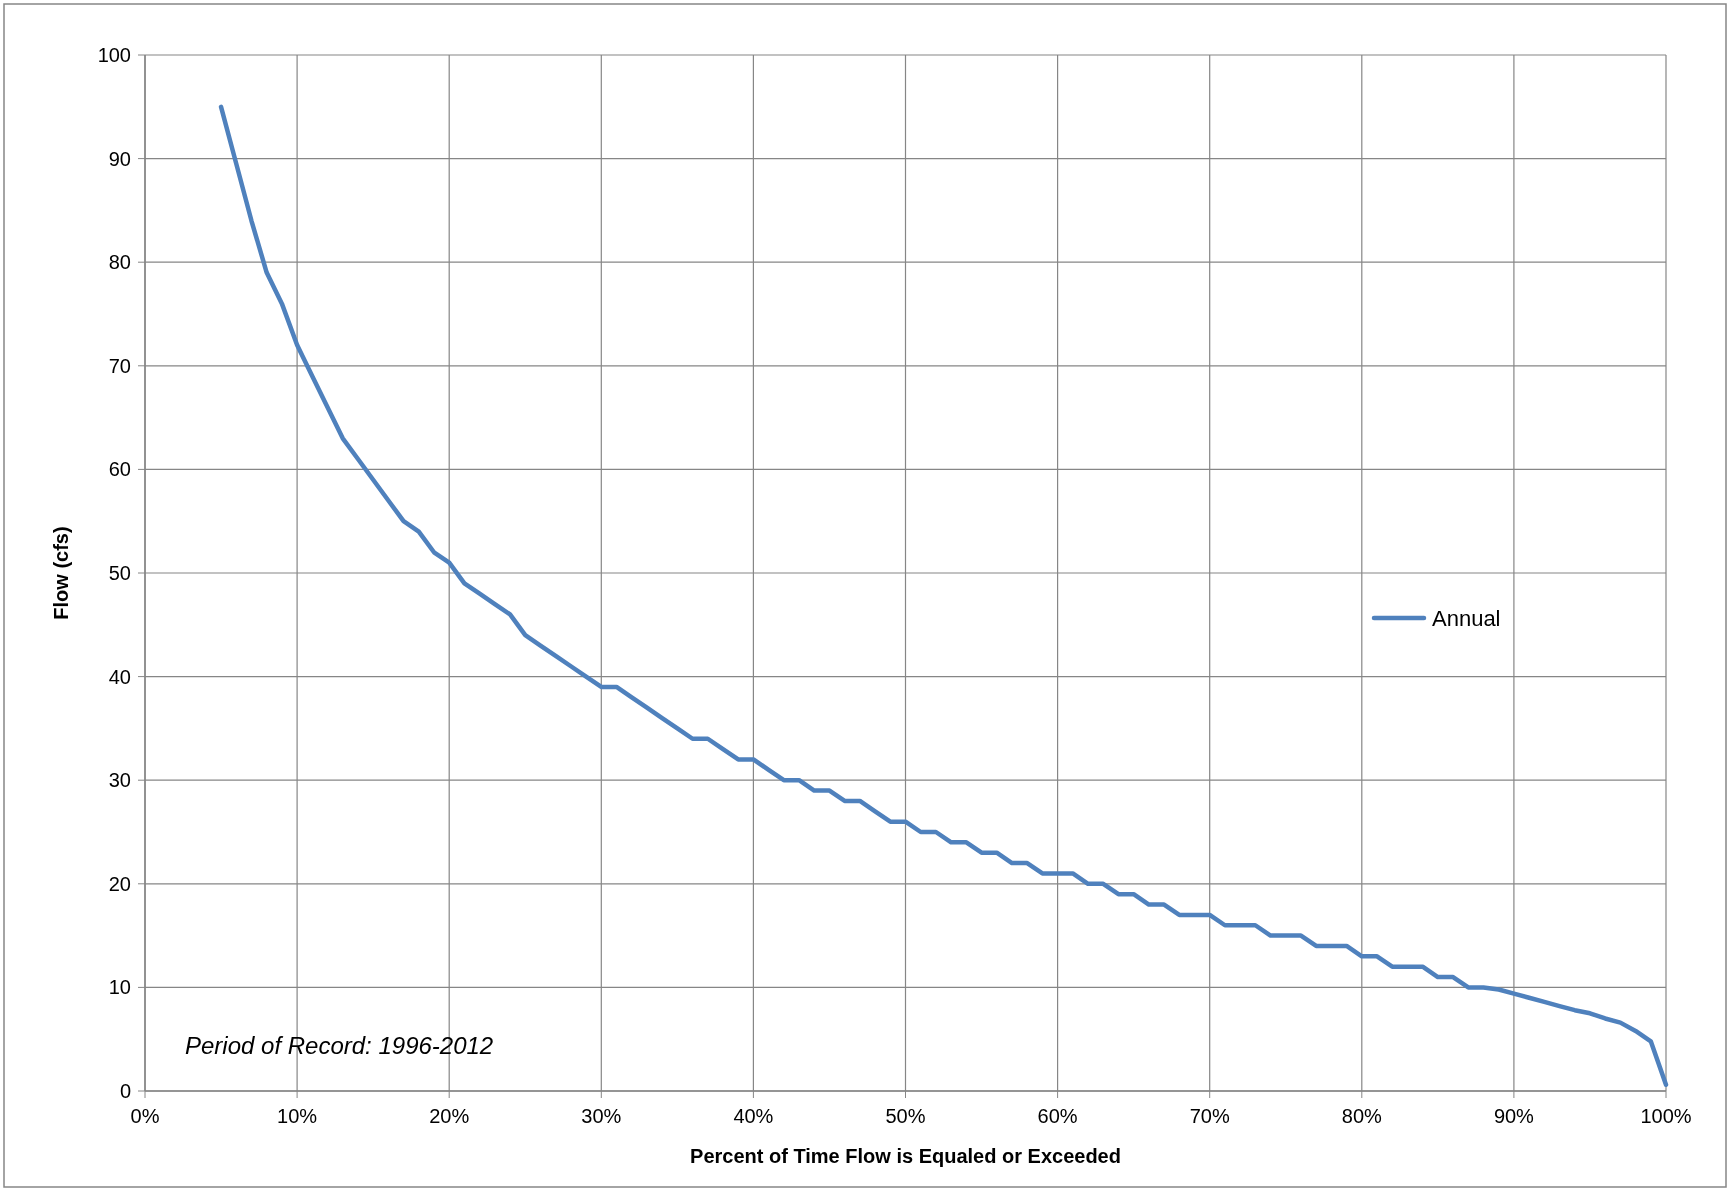  I want to click on y-tick-label: 100, so click(114, 55).